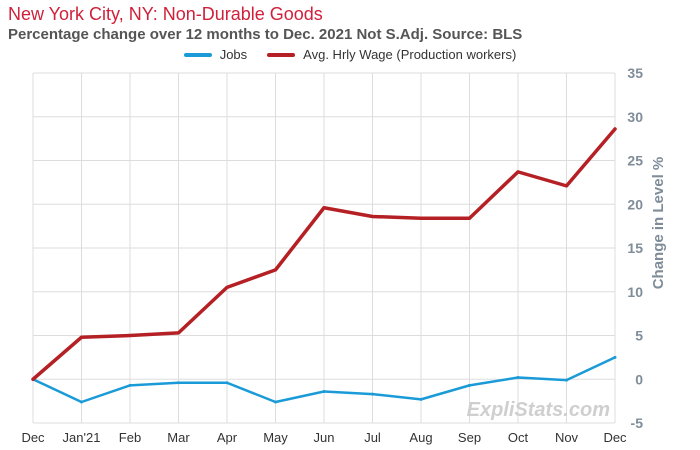  Describe the element at coordinates (658, 223) in the screenshot. I see `y-axis-title: Change in Level %` at that location.